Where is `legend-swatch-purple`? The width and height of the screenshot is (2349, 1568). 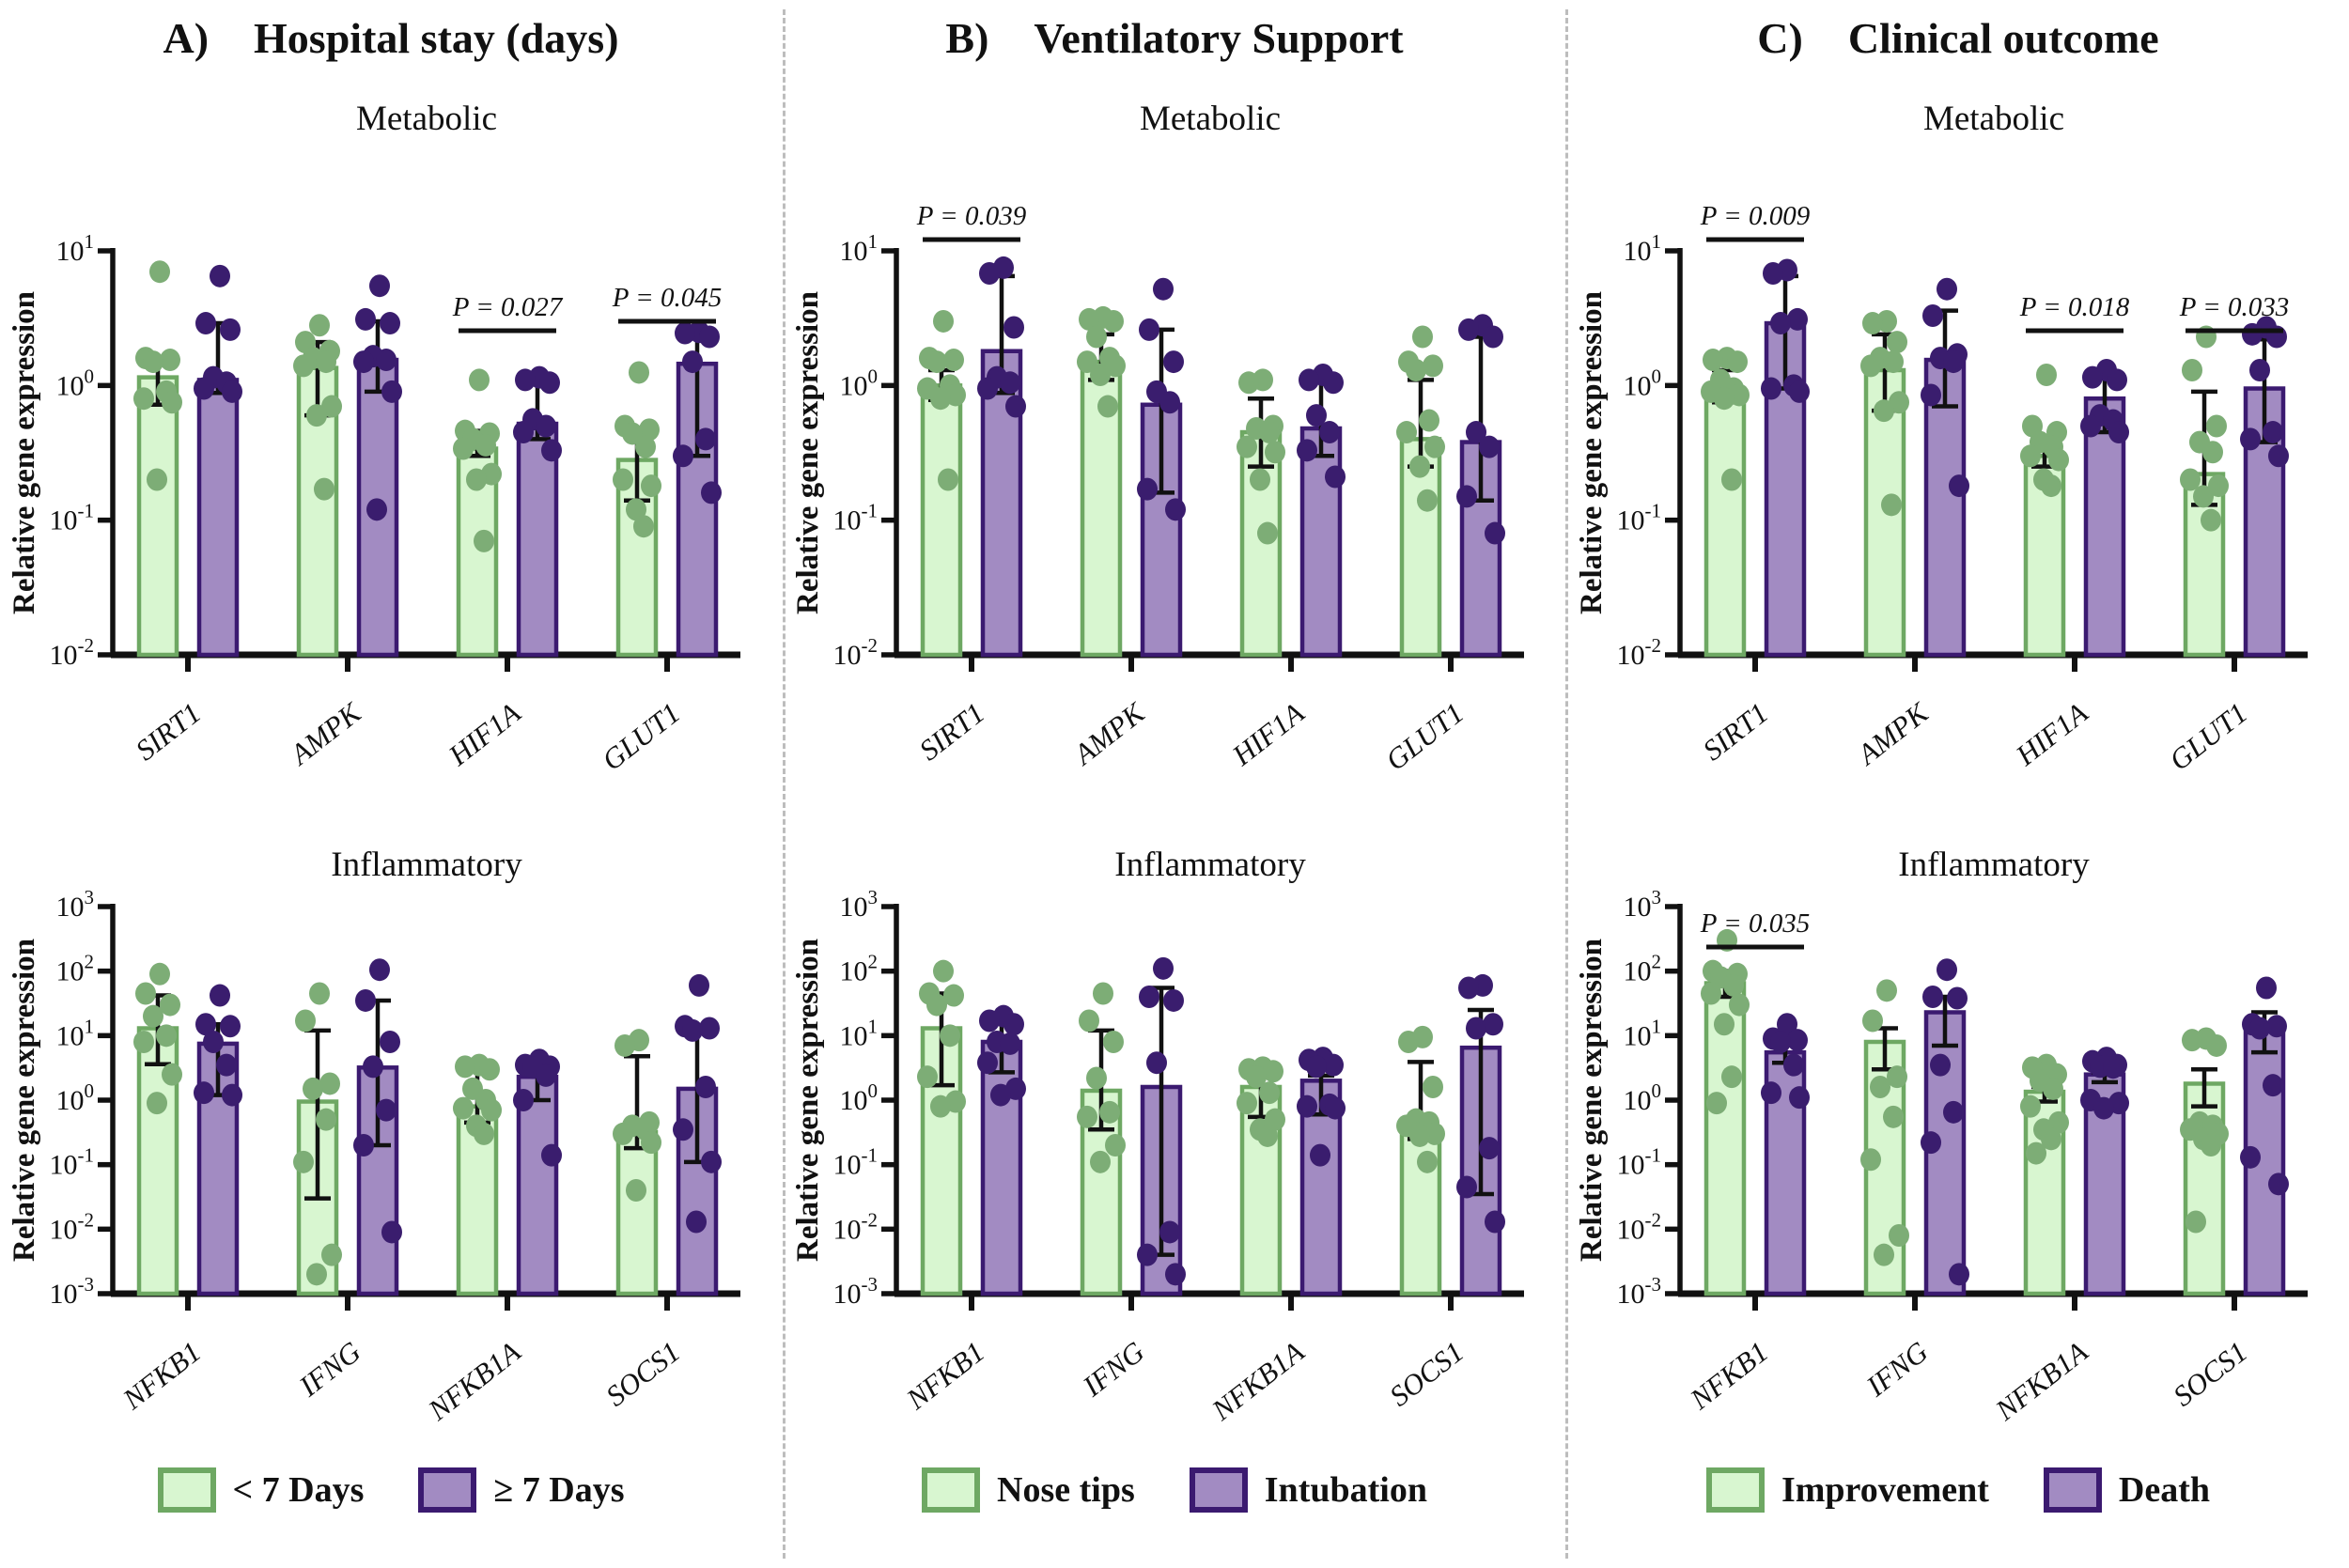 legend-swatch-purple is located at coordinates (1218, 1490).